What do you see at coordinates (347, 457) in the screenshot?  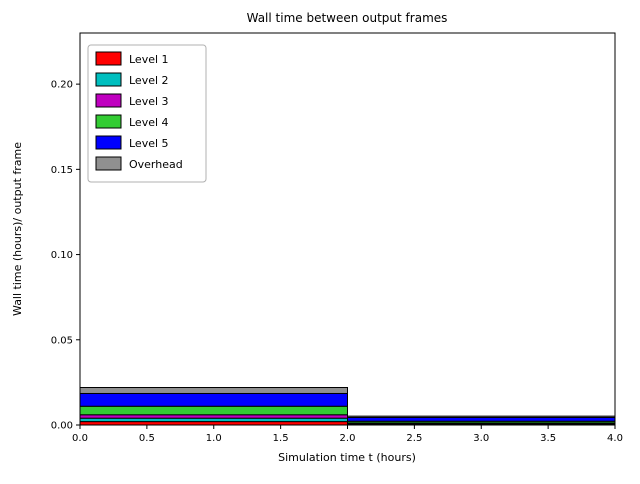 I see `x-axis-label: Simulation time t (hours)` at bounding box center [347, 457].